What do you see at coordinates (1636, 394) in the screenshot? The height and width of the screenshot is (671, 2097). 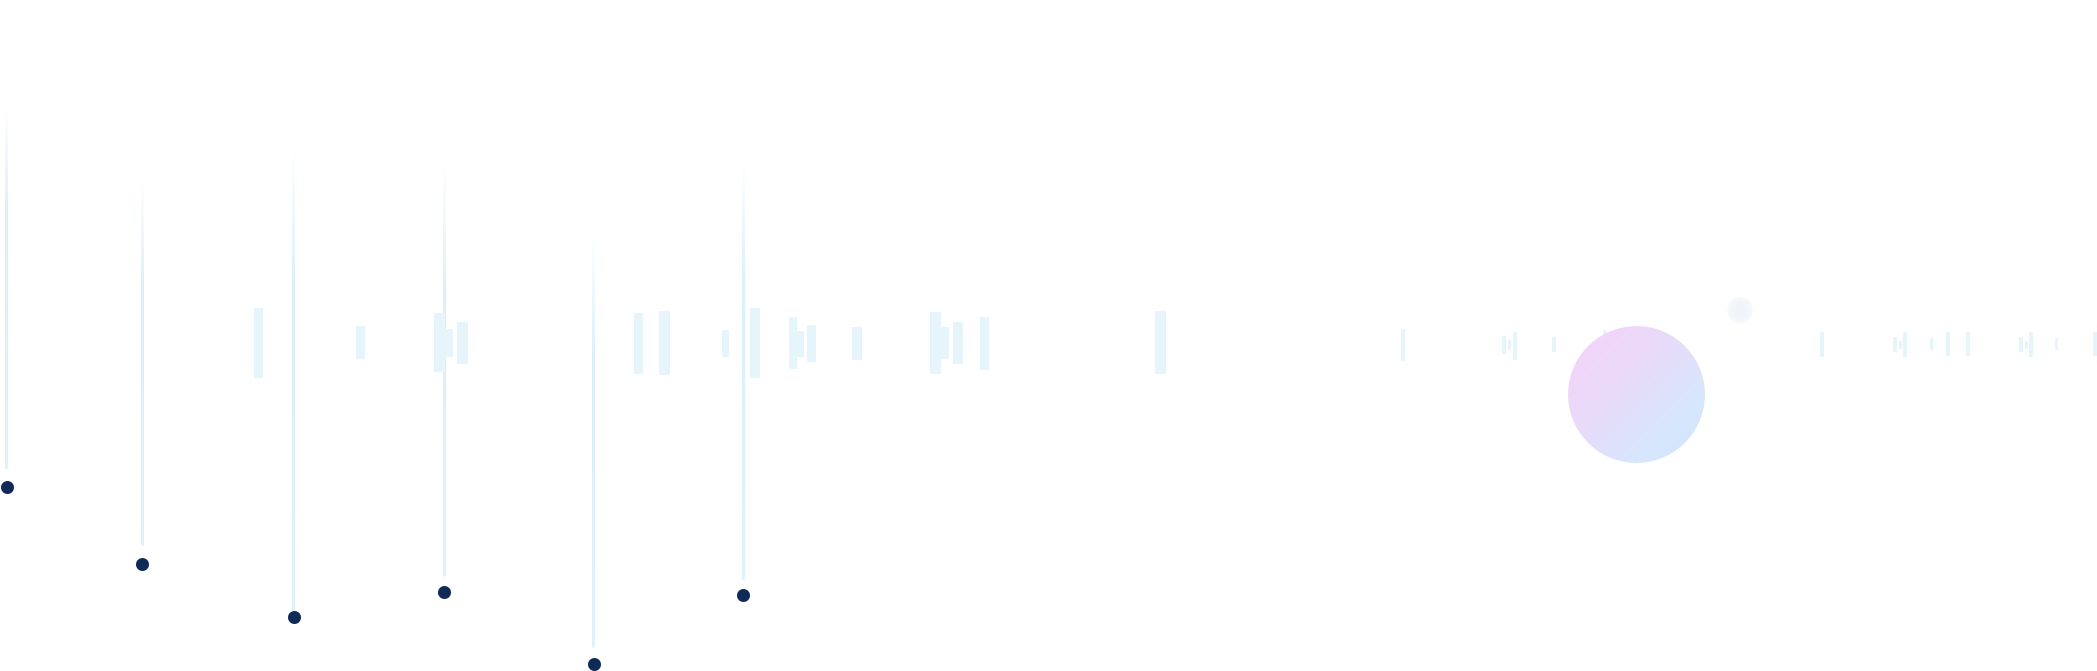 I see `gradient-orb` at bounding box center [1636, 394].